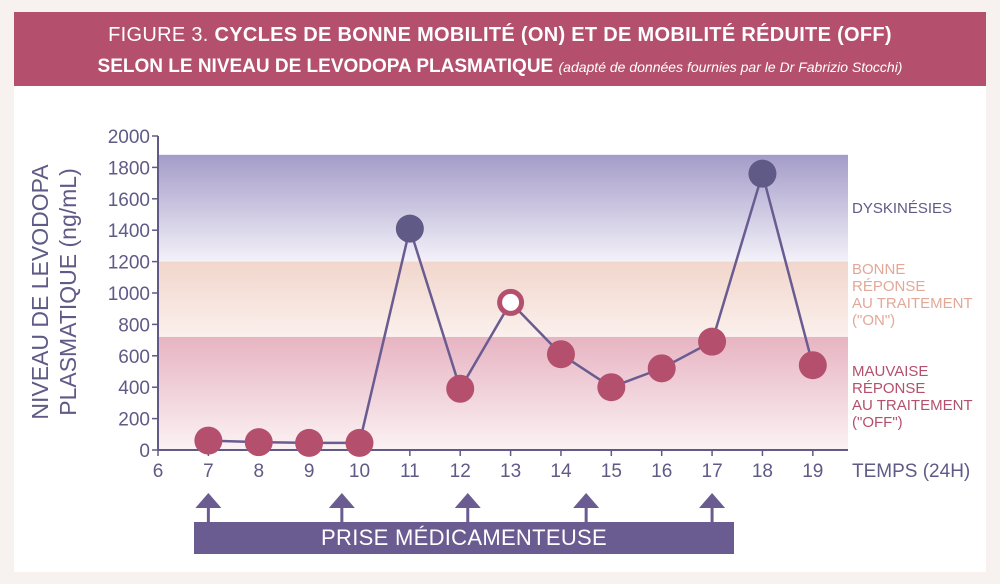 This screenshot has height=584, width=1000. I want to click on figure-subtitle: SELON LE NIVEAU DE LEVODOPA PLASMATIQUE, so click(325, 66).